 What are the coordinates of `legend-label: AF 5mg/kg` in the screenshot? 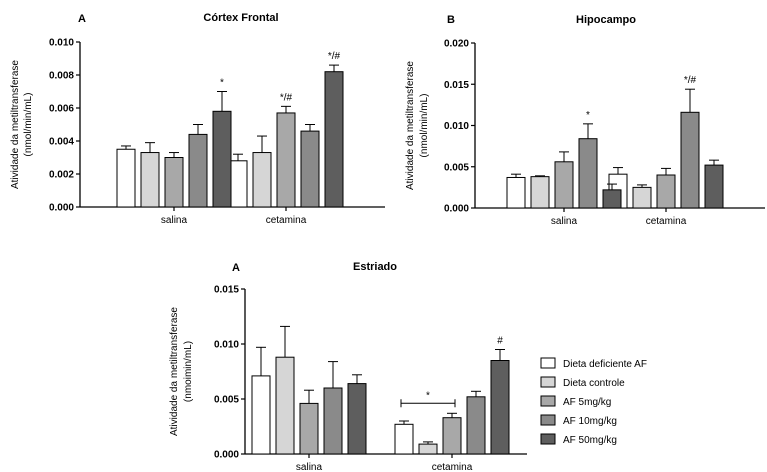 It's located at (587, 402).